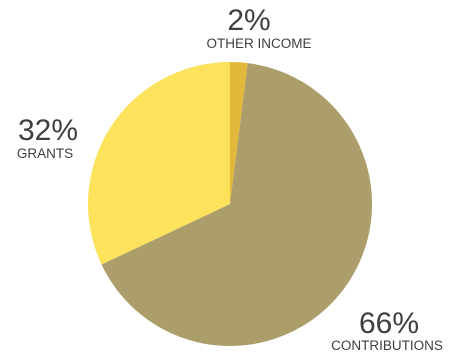 This screenshot has width=453, height=353. I want to click on percent-label-grants: 32%, so click(48, 130).